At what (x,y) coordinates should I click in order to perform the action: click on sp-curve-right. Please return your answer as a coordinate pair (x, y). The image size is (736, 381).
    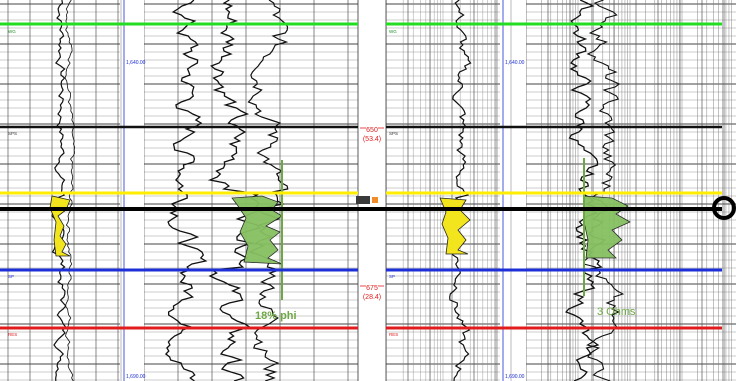
    Looking at the image, I should click on (459, 190).